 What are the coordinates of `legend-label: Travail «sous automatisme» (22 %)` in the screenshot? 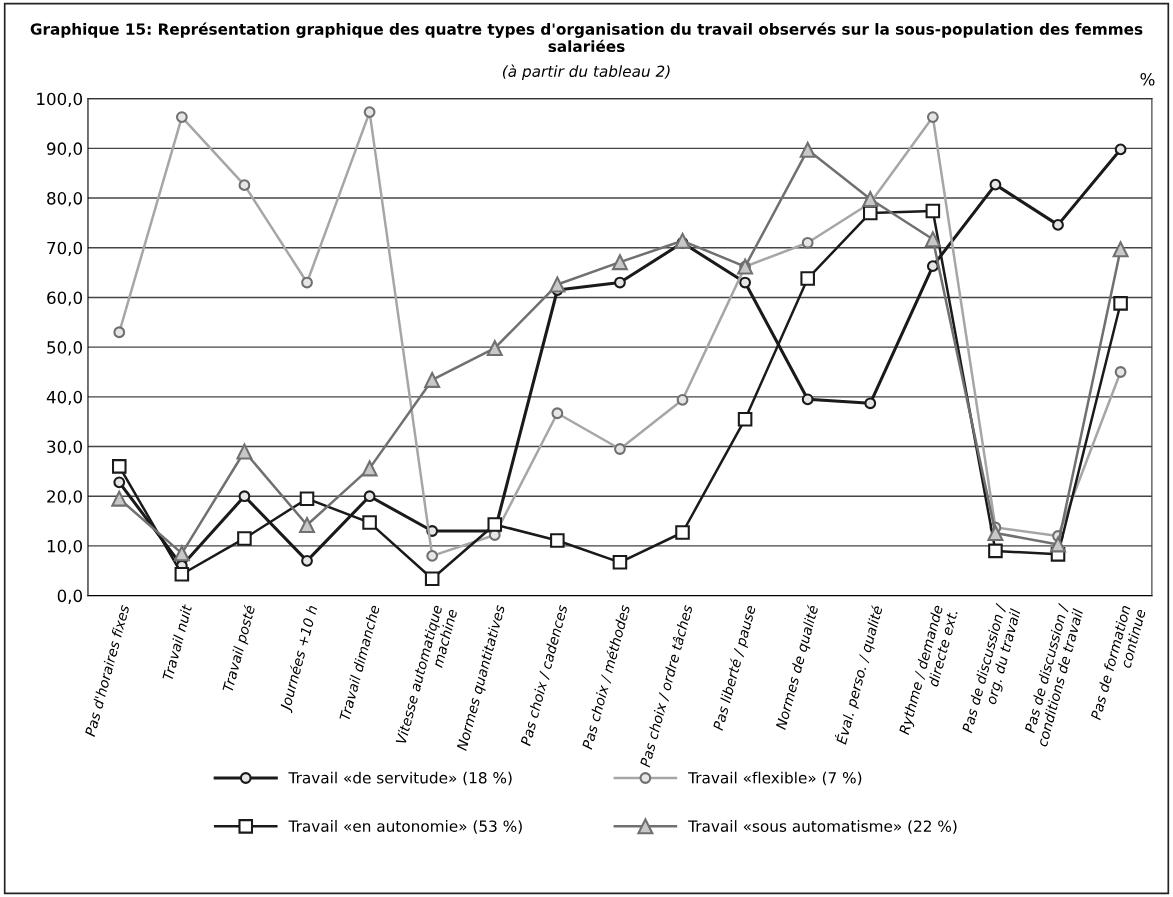 It's located at (822, 827).